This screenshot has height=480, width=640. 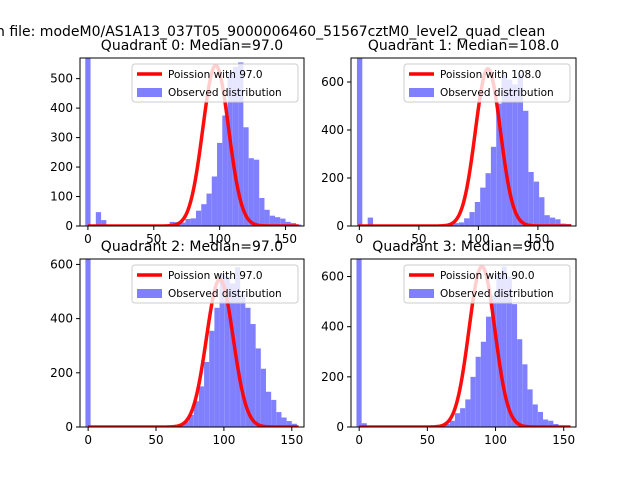 I want to click on y-tick-label: 500, so click(x=61, y=79).